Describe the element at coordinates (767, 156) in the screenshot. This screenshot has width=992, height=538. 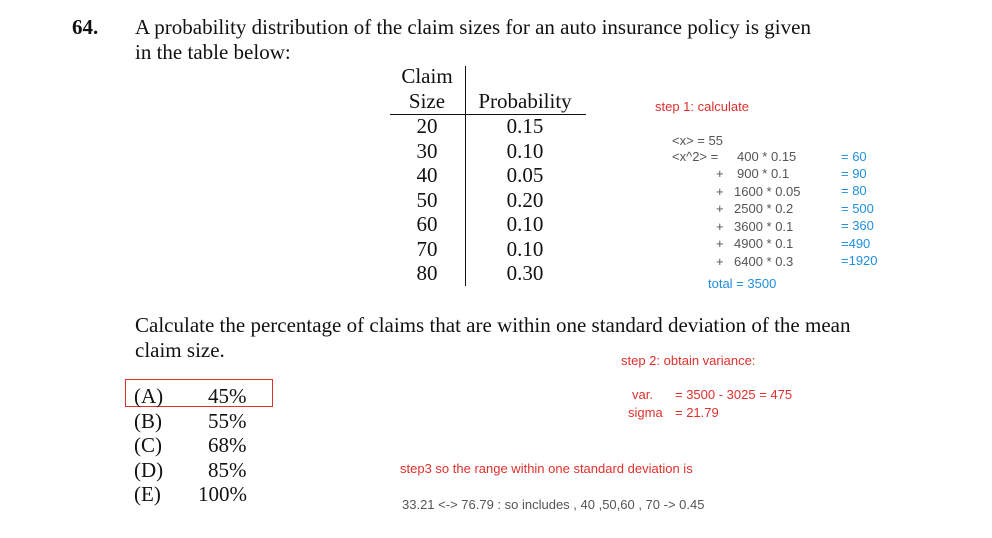
I see `product-term: 400 * 0.15` at that location.